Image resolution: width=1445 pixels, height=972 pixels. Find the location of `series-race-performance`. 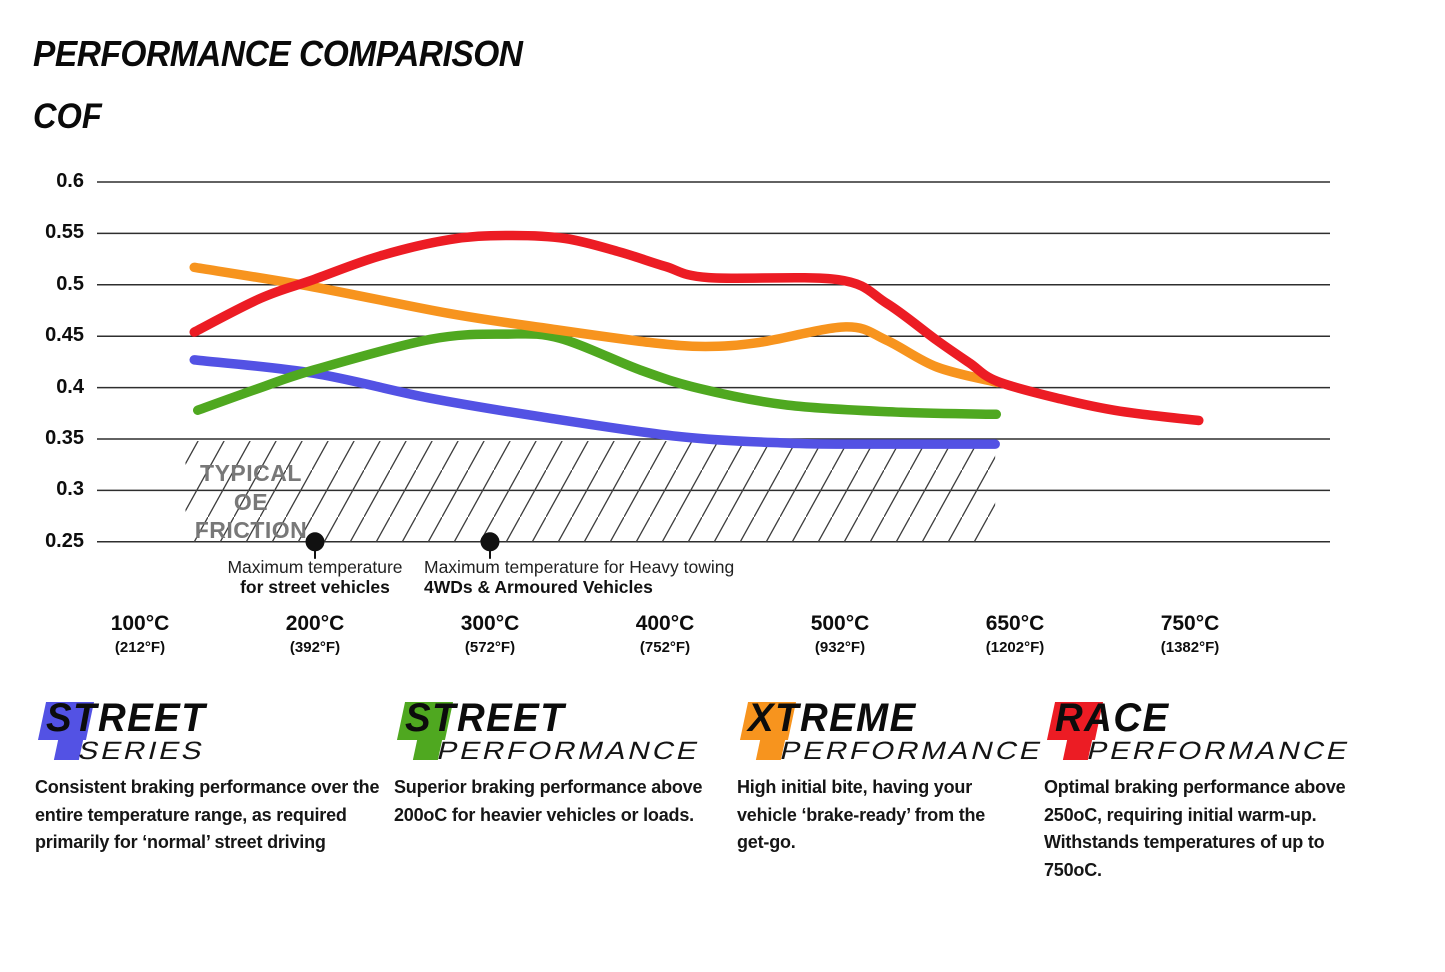

series-race-performance is located at coordinates (696, 328).